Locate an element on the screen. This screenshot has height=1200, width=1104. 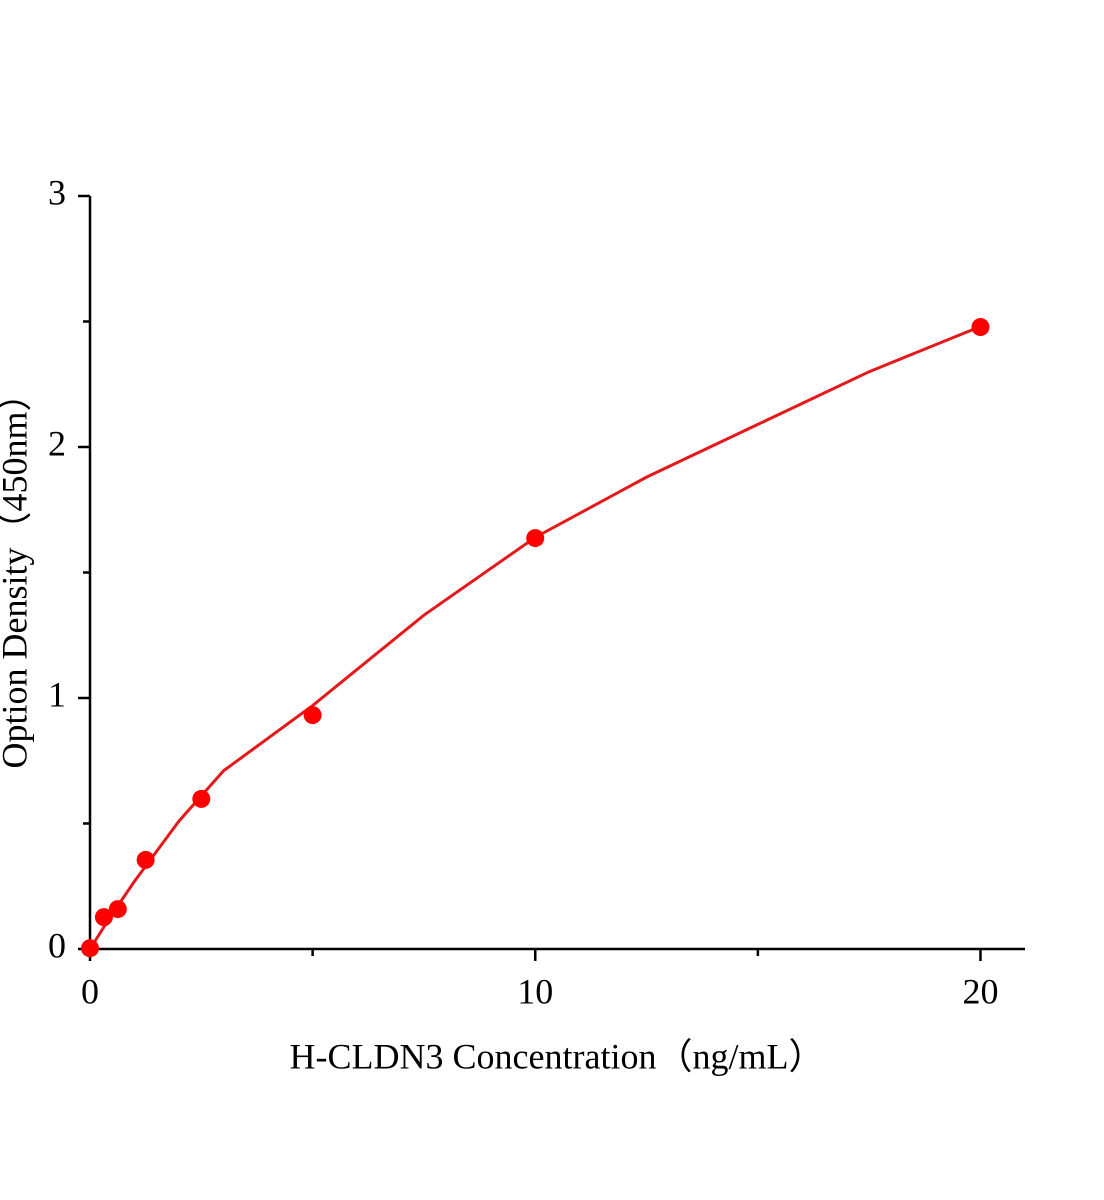
y-tick-label: 2 is located at coordinates (57, 443).